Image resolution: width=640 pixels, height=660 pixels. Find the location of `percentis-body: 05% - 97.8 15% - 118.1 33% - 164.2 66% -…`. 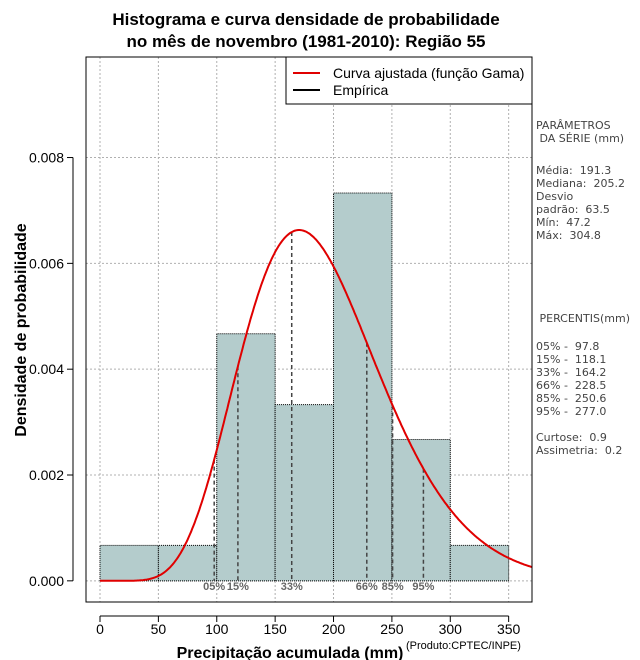

percentis-body: 05% - 97.8 15% - 118.1 33% - 164.2 66% -… is located at coordinates (579, 398).